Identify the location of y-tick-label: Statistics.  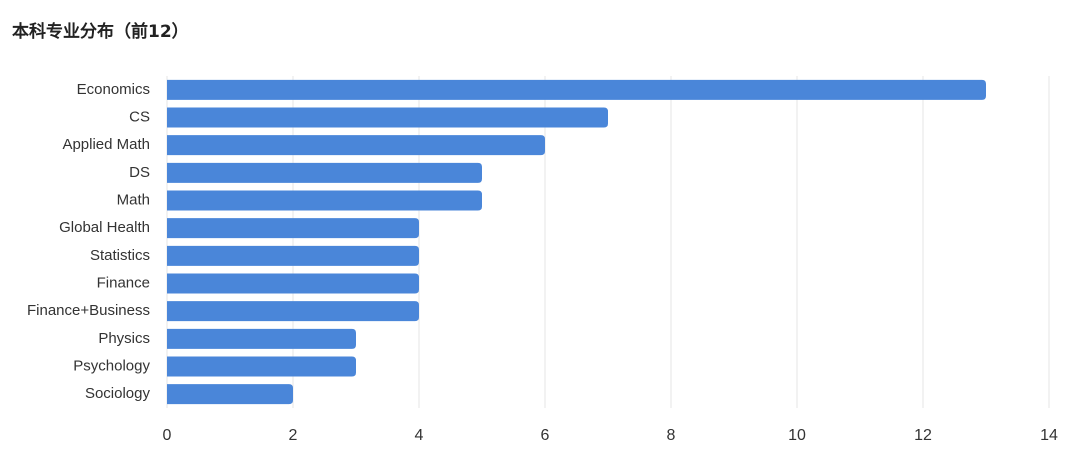
(120, 255).